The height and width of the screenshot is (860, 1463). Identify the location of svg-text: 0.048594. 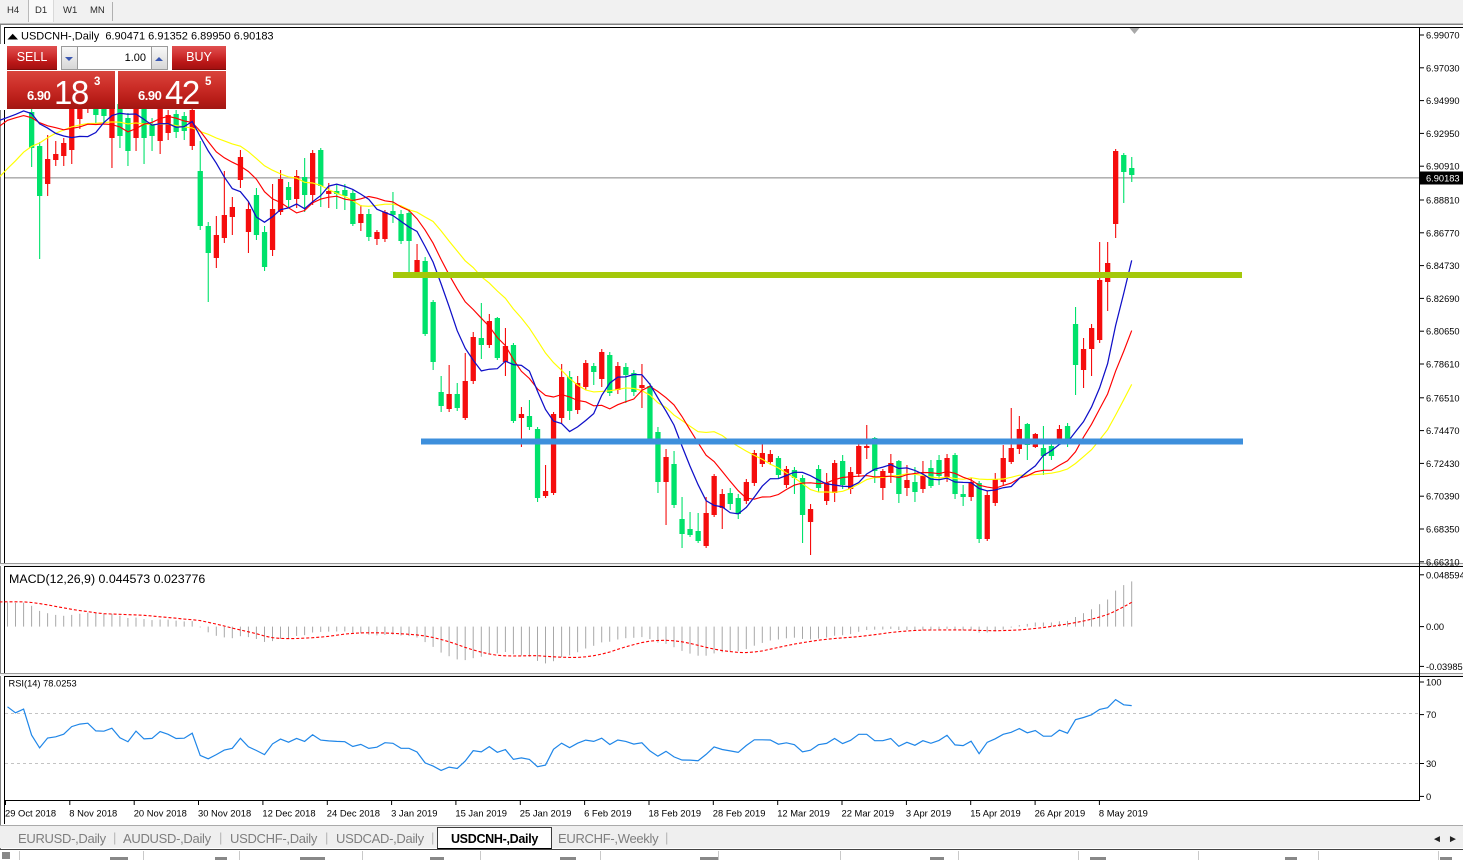
(1444, 575).